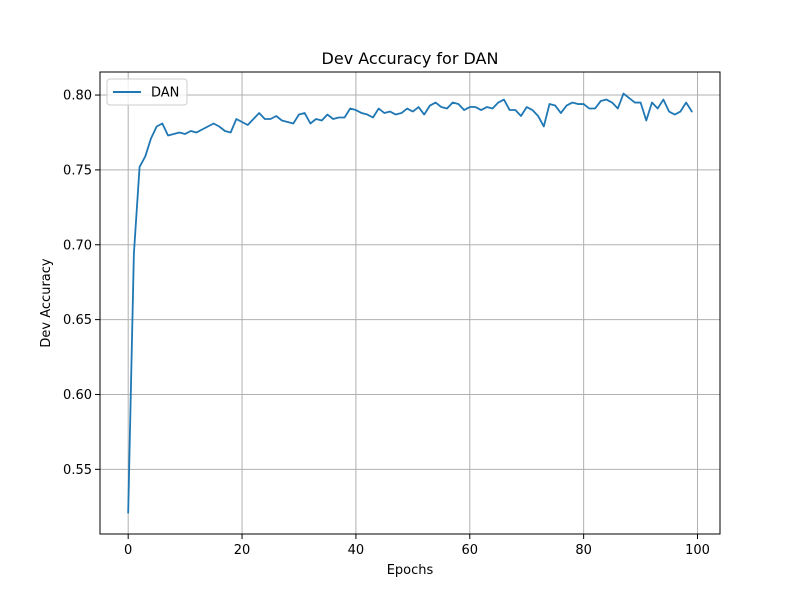 The width and height of the screenshot is (800, 600). What do you see at coordinates (81, 283) in the screenshot?
I see `y-axis: 0.55 0.60 0.65 0.70 0.75 0.80` at bounding box center [81, 283].